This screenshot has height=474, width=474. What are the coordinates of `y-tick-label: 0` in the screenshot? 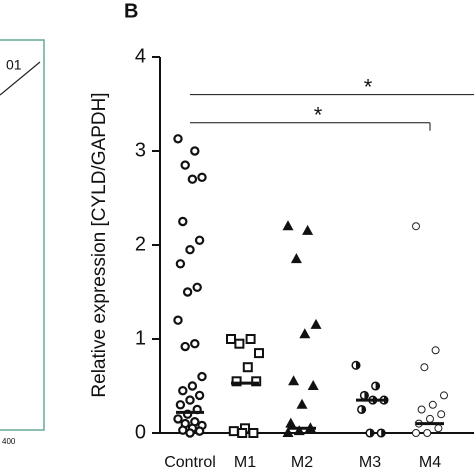 It's located at (140, 432).